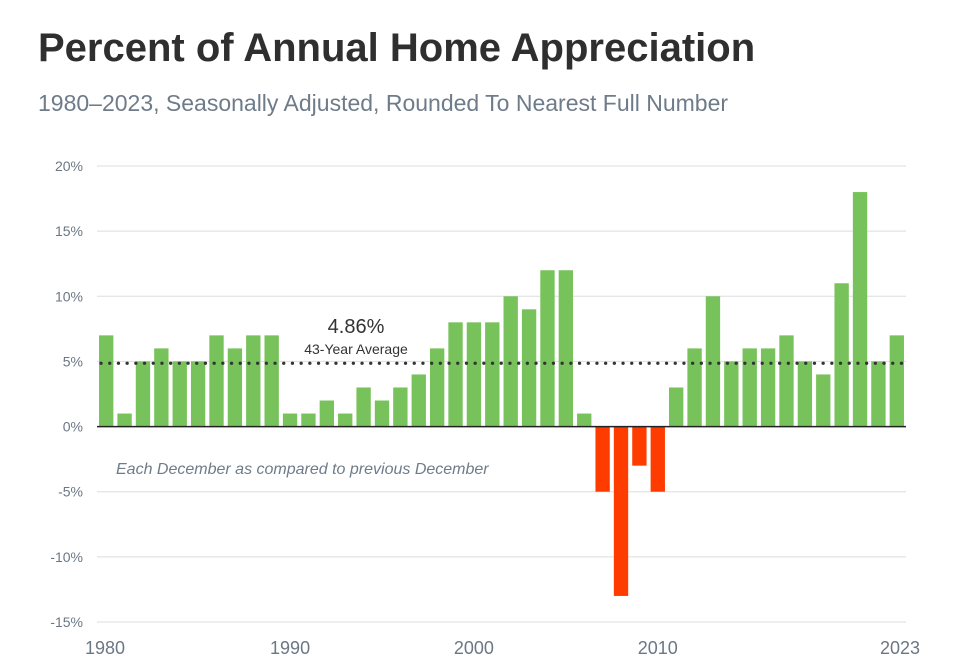 Image resolution: width=956 pixels, height=669 pixels. Describe the element at coordinates (658, 648) in the screenshot. I see `x-tick-label: 2010` at that location.